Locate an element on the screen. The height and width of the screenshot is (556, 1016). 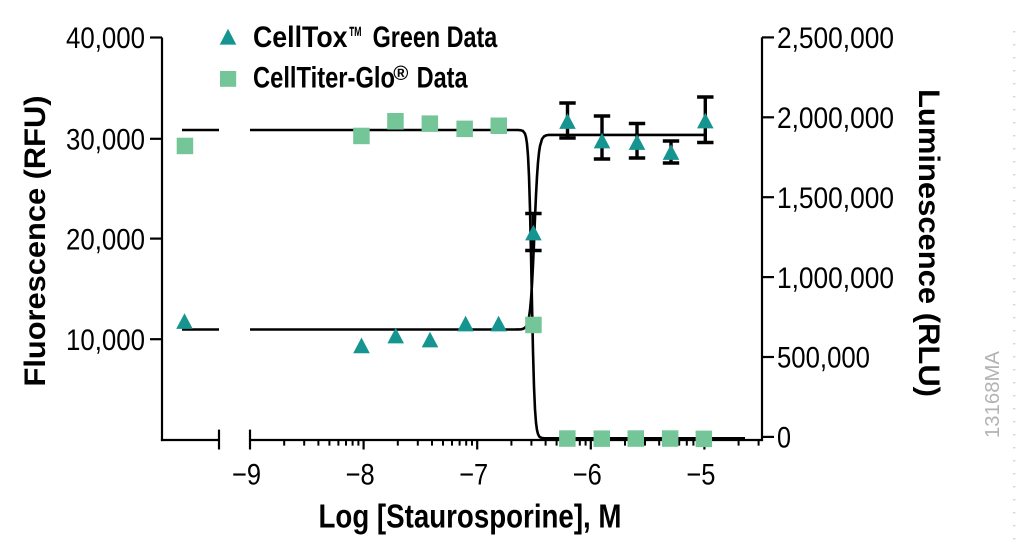
svg-text: −6 is located at coordinates (587, 475).